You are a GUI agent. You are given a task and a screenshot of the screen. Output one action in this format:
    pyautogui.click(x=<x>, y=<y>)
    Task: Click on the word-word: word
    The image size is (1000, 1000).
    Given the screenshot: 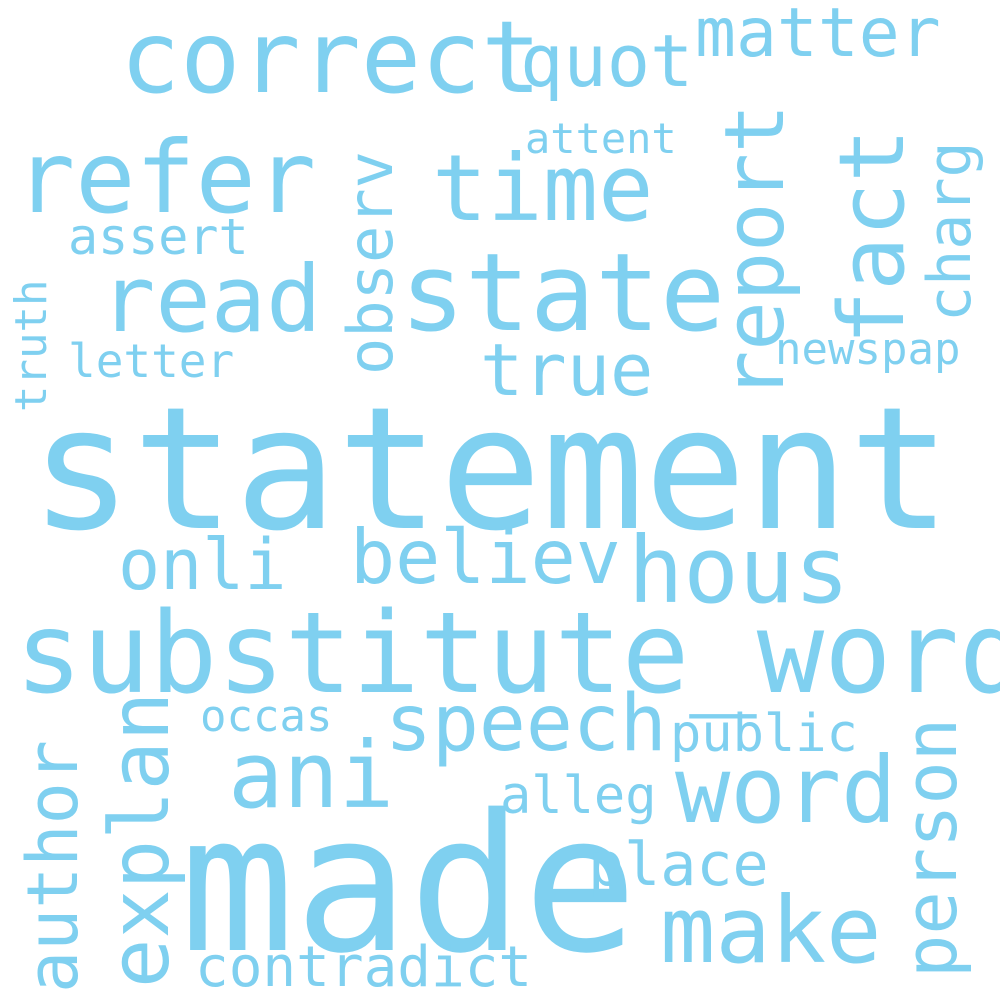 What is the action you would take?
    pyautogui.click(x=786, y=790)
    